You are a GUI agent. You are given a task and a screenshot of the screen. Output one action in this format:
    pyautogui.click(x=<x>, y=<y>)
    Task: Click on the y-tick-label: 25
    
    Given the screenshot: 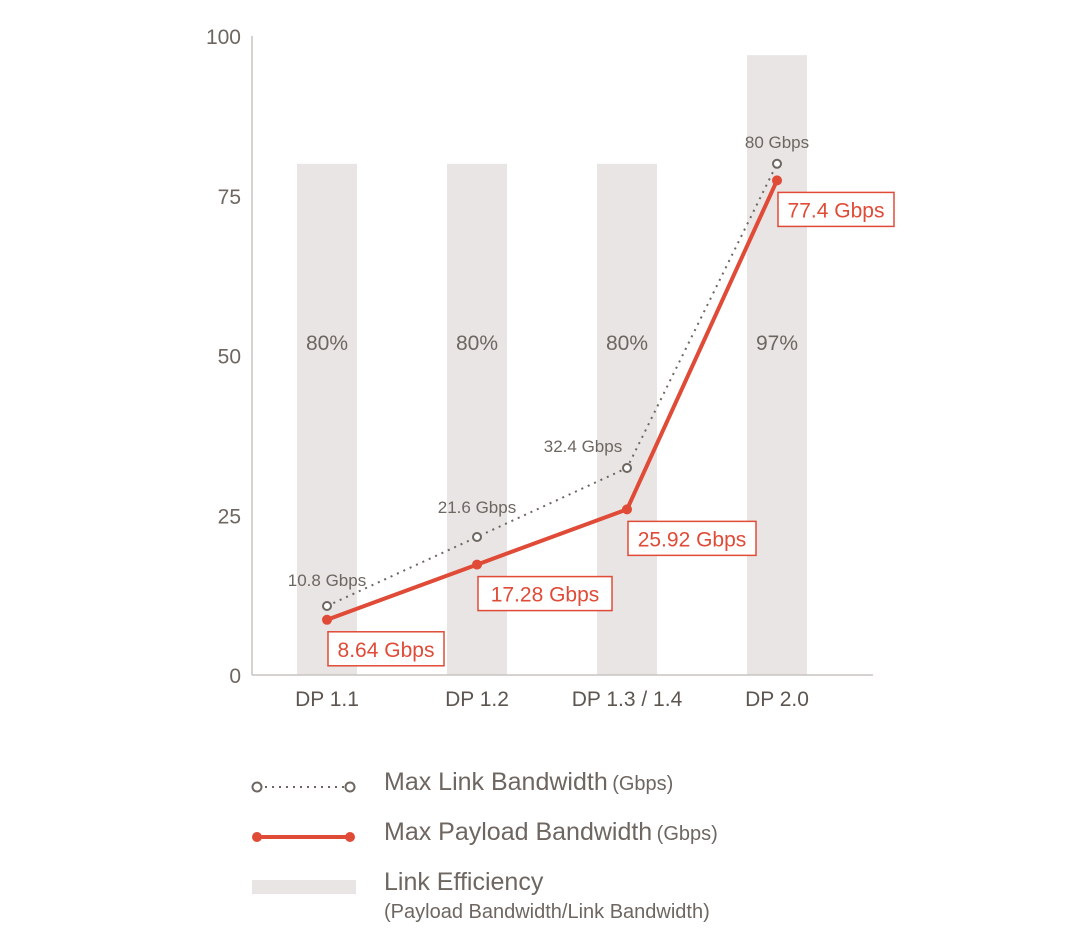 What is the action you would take?
    pyautogui.click(x=229, y=516)
    